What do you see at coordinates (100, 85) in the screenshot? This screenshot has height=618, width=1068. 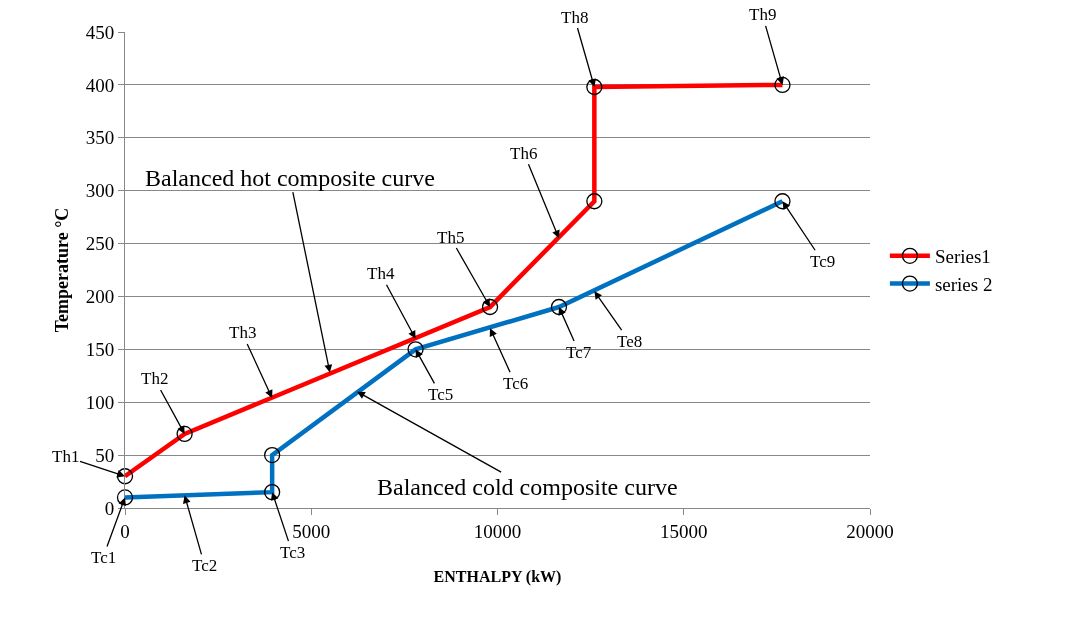 I see `y-tick-label: 400` at bounding box center [100, 85].